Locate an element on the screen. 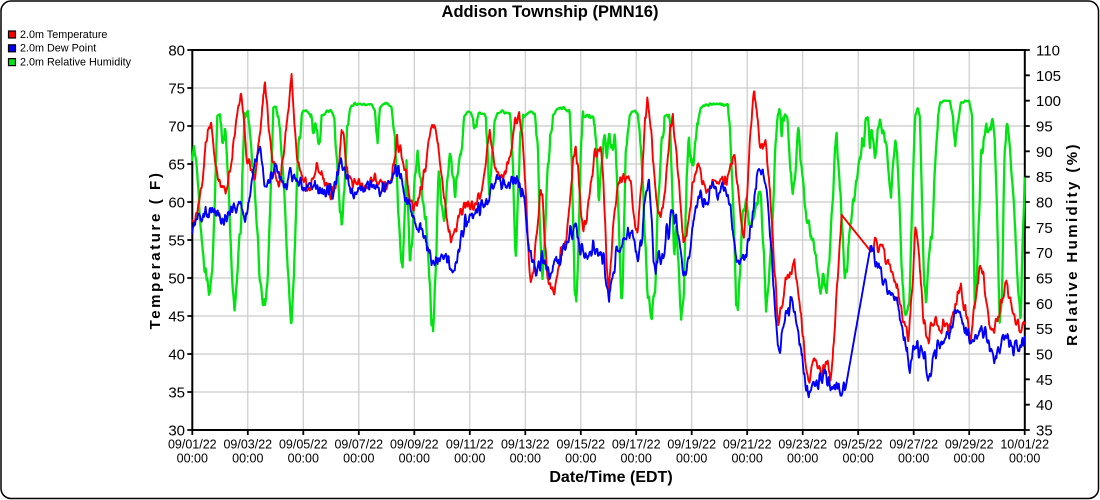 This screenshot has width=1100, height=500. svg-text: 09/27/22 is located at coordinates (913, 445).